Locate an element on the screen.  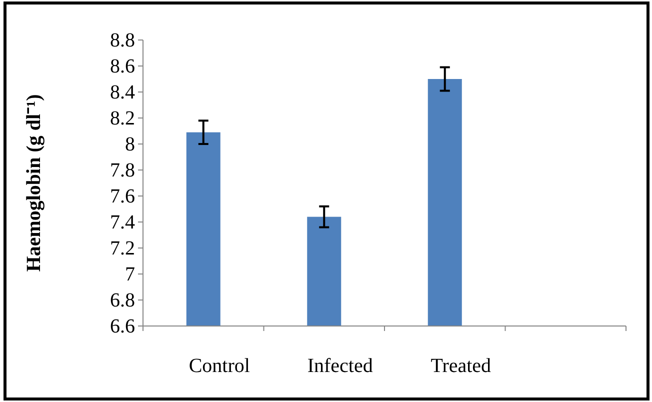
y-axis-title: Haemoglobin (g dl⁻¹) is located at coordinates (34, 183).